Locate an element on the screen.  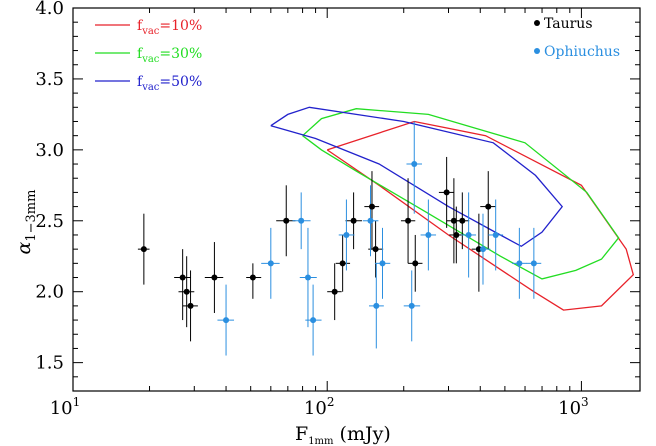
y-tick-label-1: 2.0 is located at coordinates (49, 292).